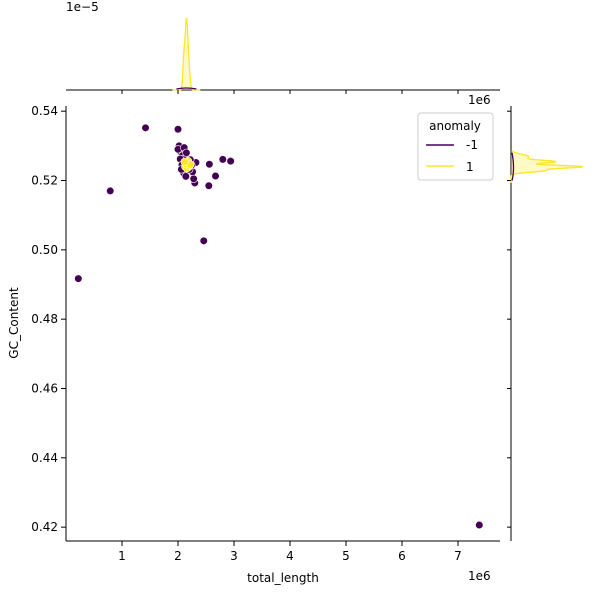 This screenshot has height=600, width=600. Describe the element at coordinates (234, 556) in the screenshot. I see `x-tick-label: 3` at that location.